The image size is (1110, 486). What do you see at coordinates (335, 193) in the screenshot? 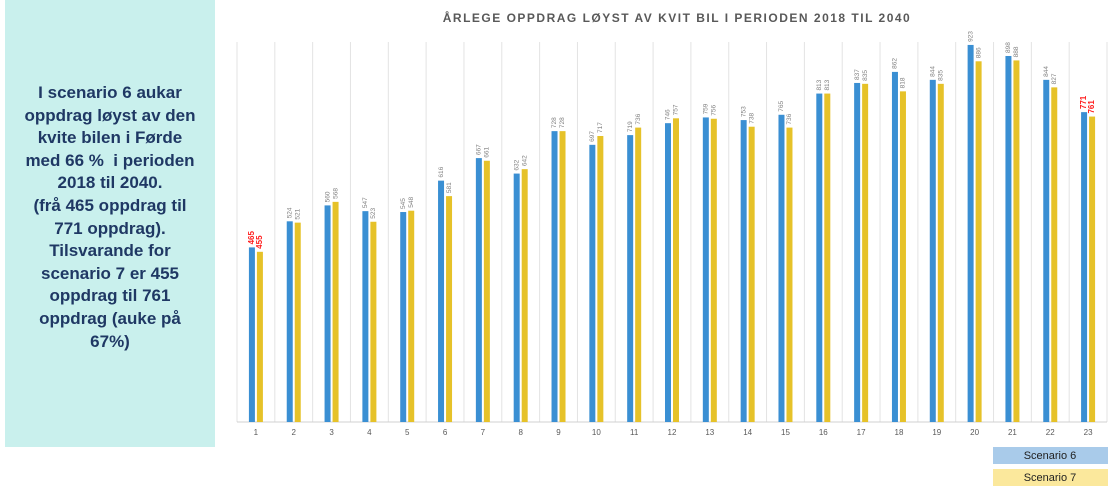
I see `value-label: 568` at bounding box center [335, 193].